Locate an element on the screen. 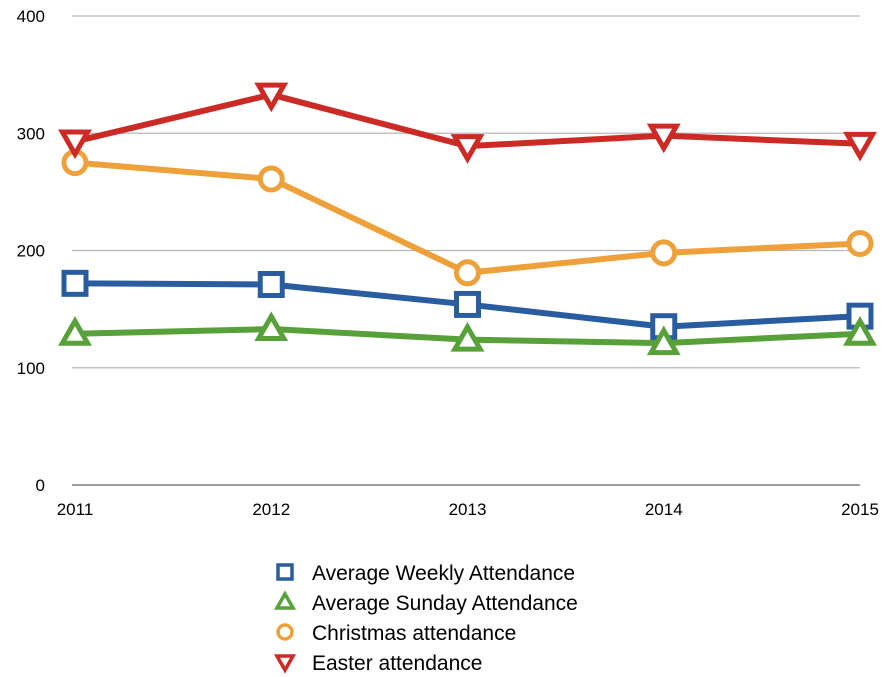 The image size is (886, 677). x-tick-label: 2011 is located at coordinates (75, 509).